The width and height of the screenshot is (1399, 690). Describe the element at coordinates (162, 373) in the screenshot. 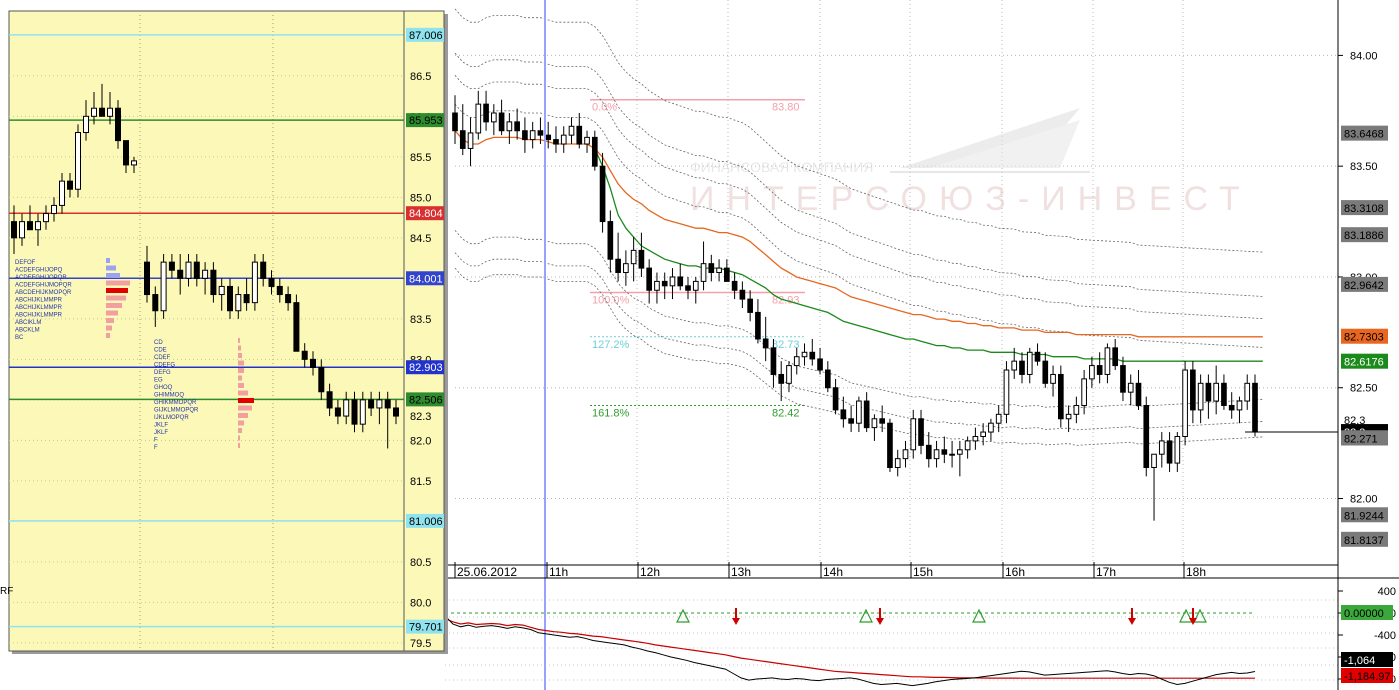

I see `profile-letters: DEFG` at that location.